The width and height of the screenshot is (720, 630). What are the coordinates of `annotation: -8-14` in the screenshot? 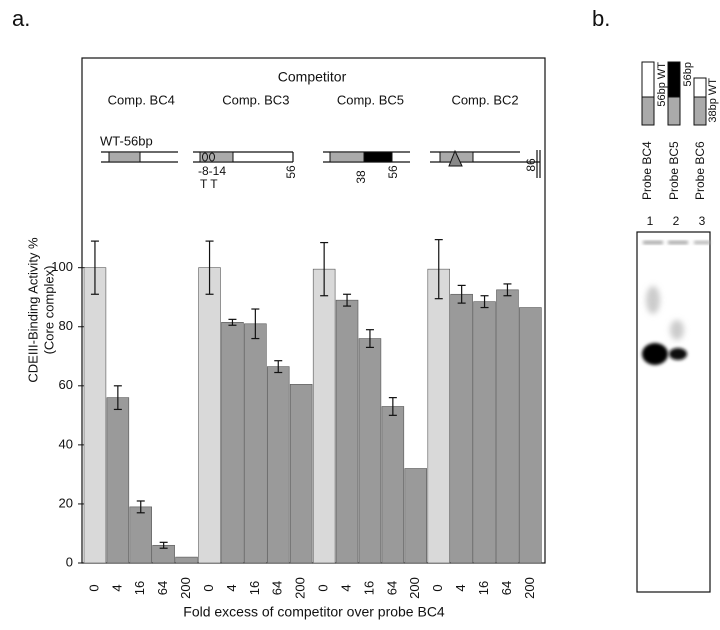 It's located at (212, 171).